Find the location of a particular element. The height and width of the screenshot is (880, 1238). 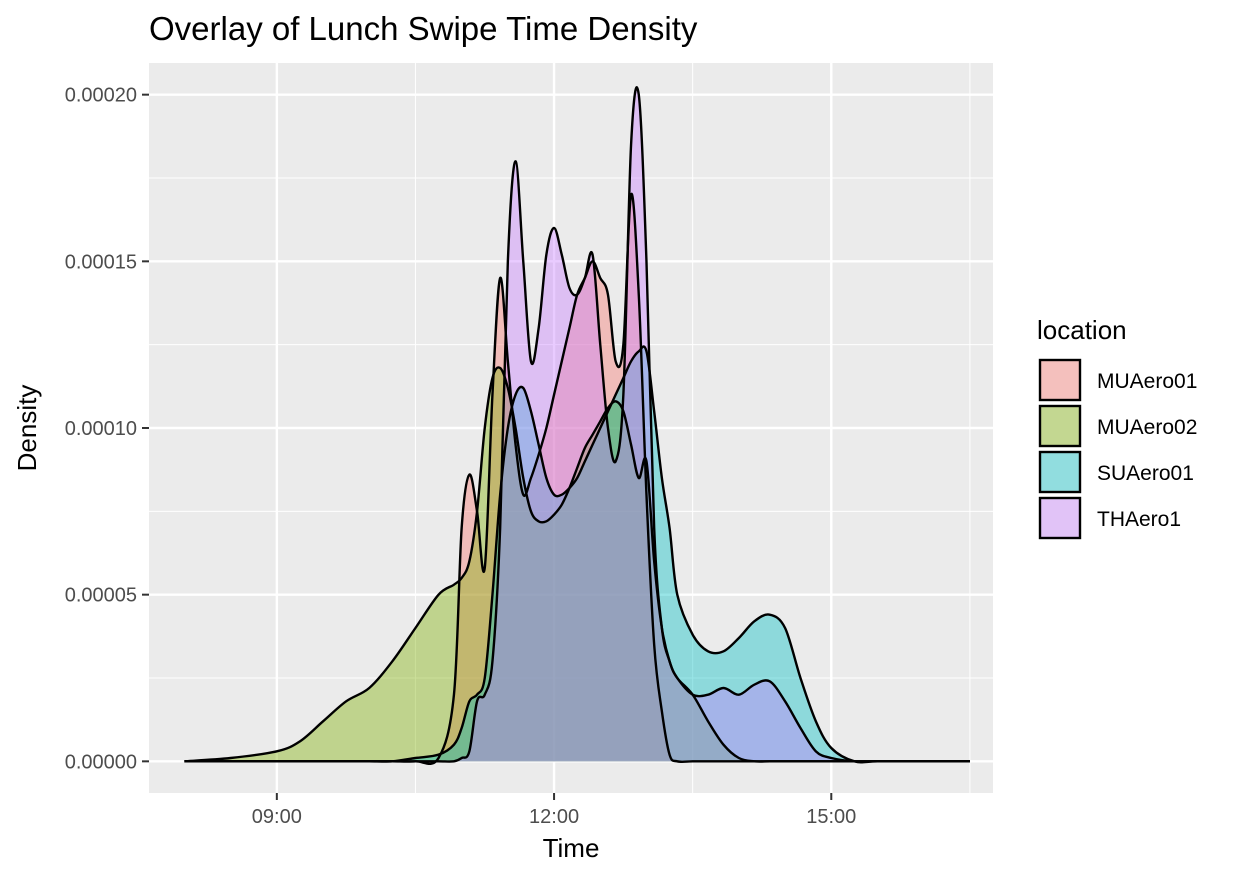

y-axis-ticks: 0.00000 0.00005 0.00010 0.00015 0.00020 is located at coordinates (107, 429).